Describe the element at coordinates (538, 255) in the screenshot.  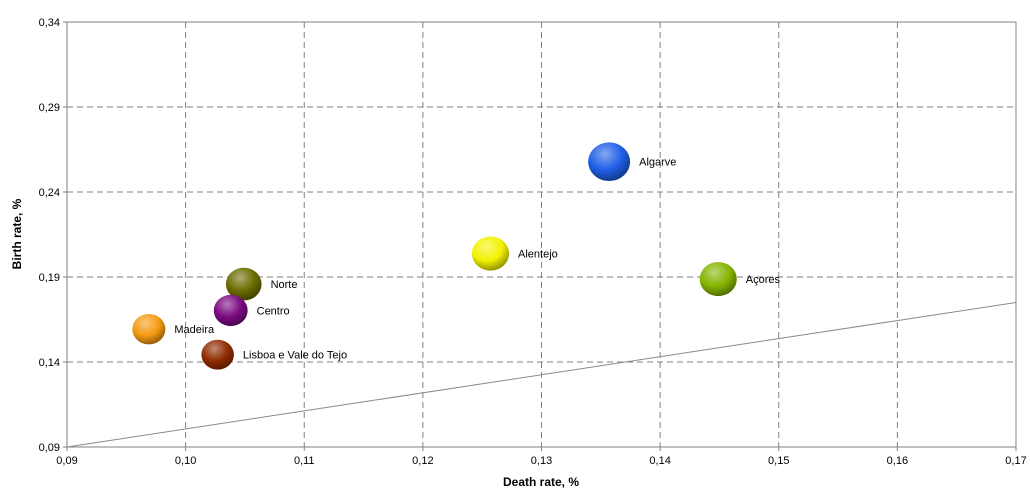
I see `bubble-label-alentejo: Alentejo` at that location.